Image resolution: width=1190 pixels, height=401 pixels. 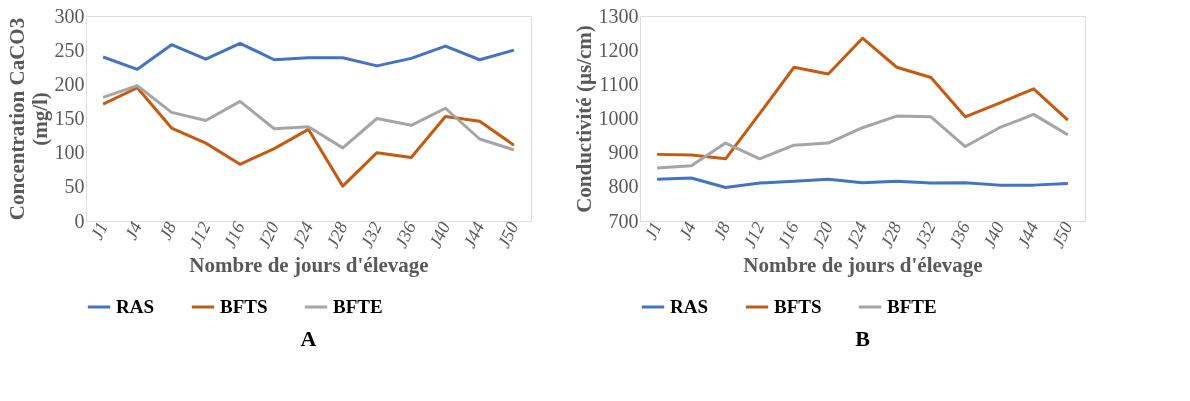 What do you see at coordinates (69, 49) in the screenshot?
I see `y-tick-label: 250` at bounding box center [69, 49].